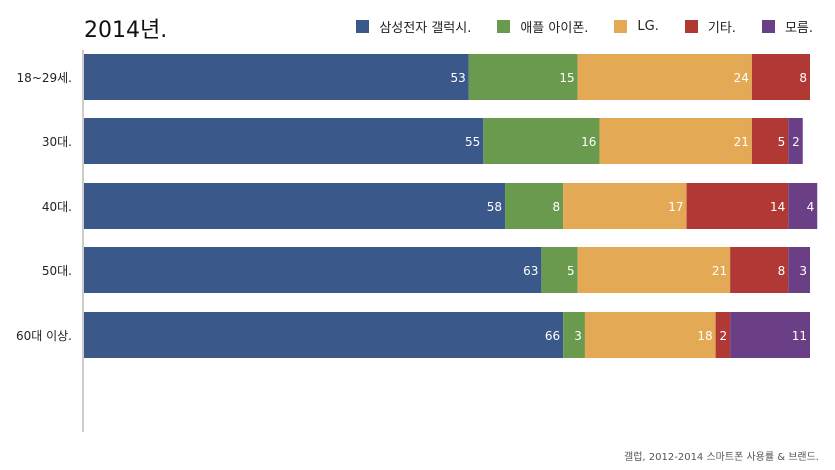 Image resolution: width=835 pixels, height=470 pixels. What do you see at coordinates (472, 142) in the screenshot?
I see `data-label: 55` at bounding box center [472, 142].